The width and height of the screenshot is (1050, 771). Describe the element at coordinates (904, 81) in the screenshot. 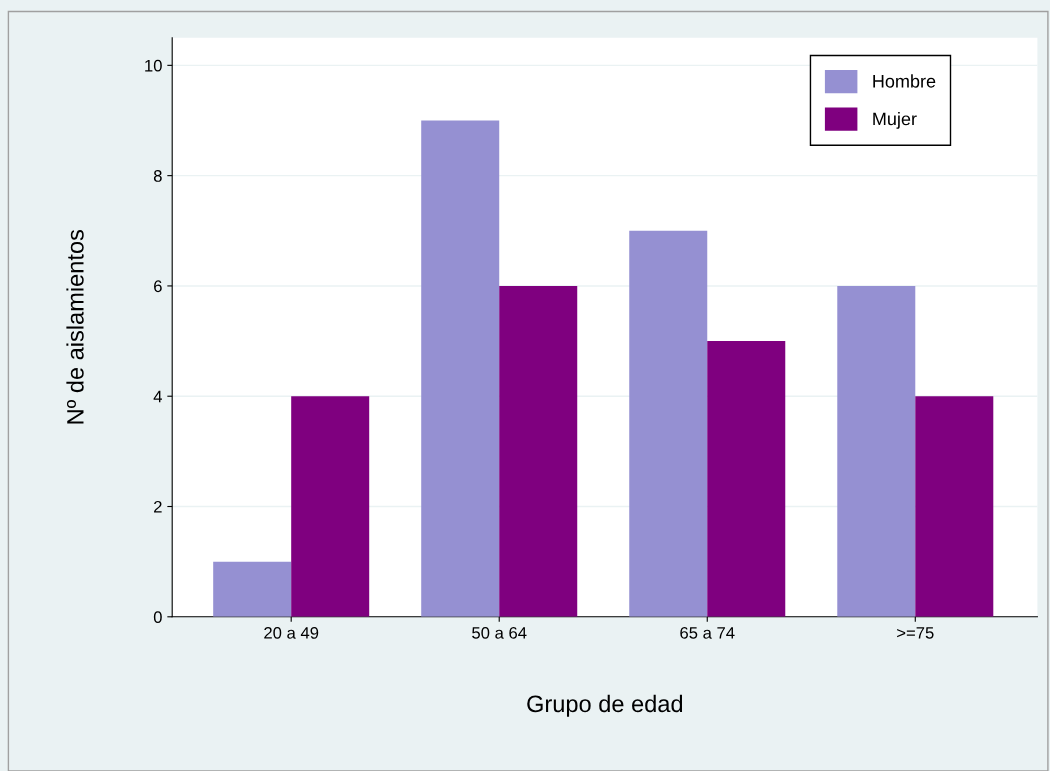

I see `legend-label: Hombre` at that location.